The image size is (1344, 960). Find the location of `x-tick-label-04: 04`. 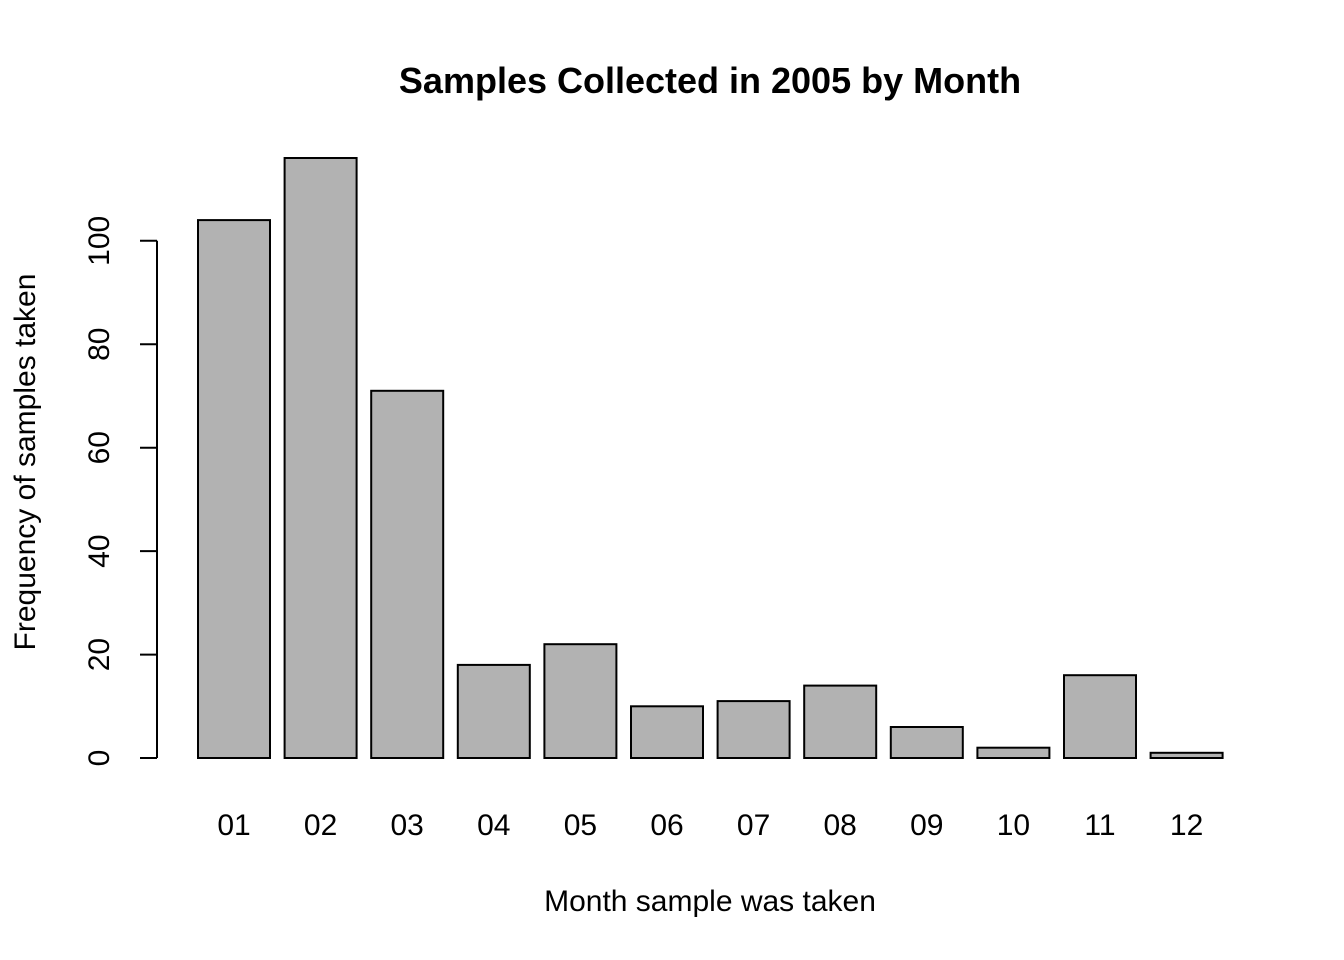

x-tick-label-04: 04 is located at coordinates (493, 825).